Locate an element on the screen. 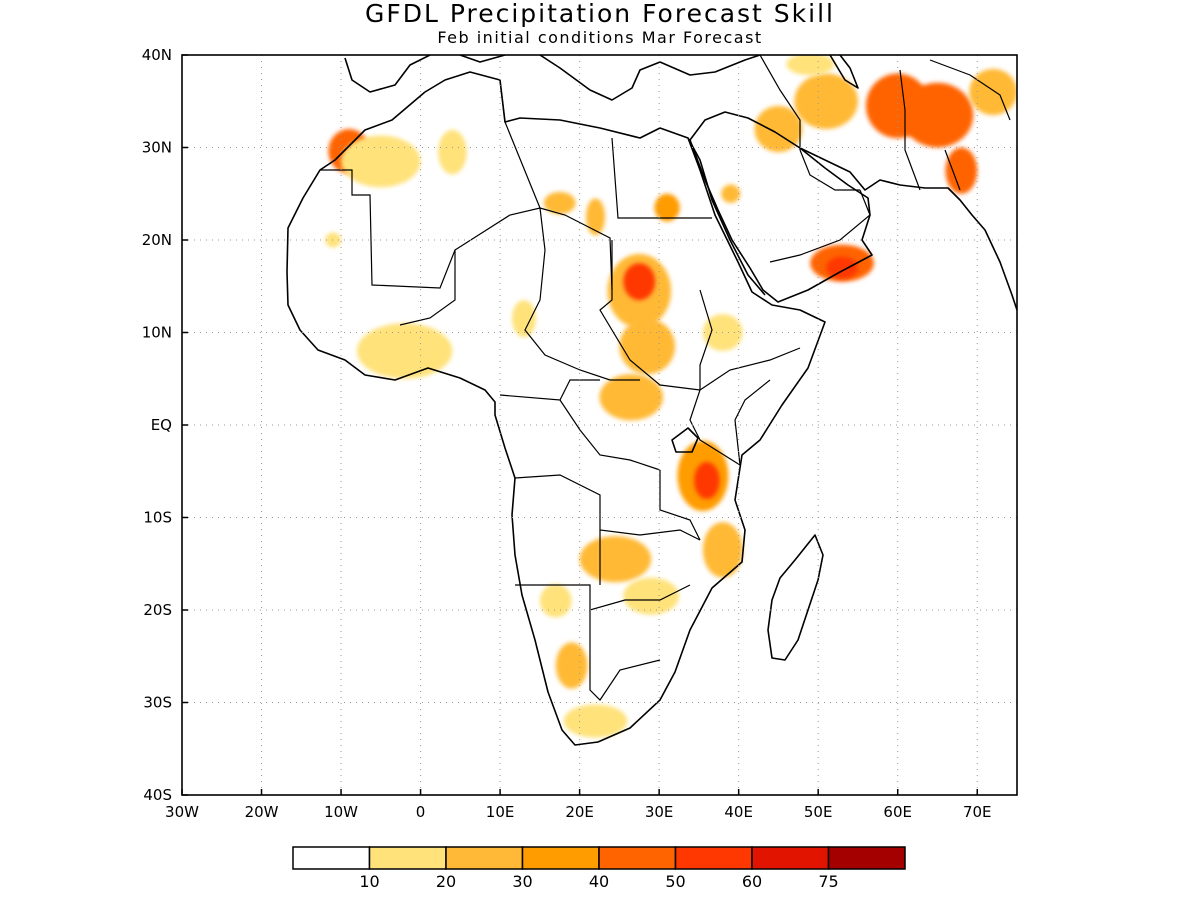 This screenshot has width=1200, height=900. y-tick-label: 30S is located at coordinates (157, 703).